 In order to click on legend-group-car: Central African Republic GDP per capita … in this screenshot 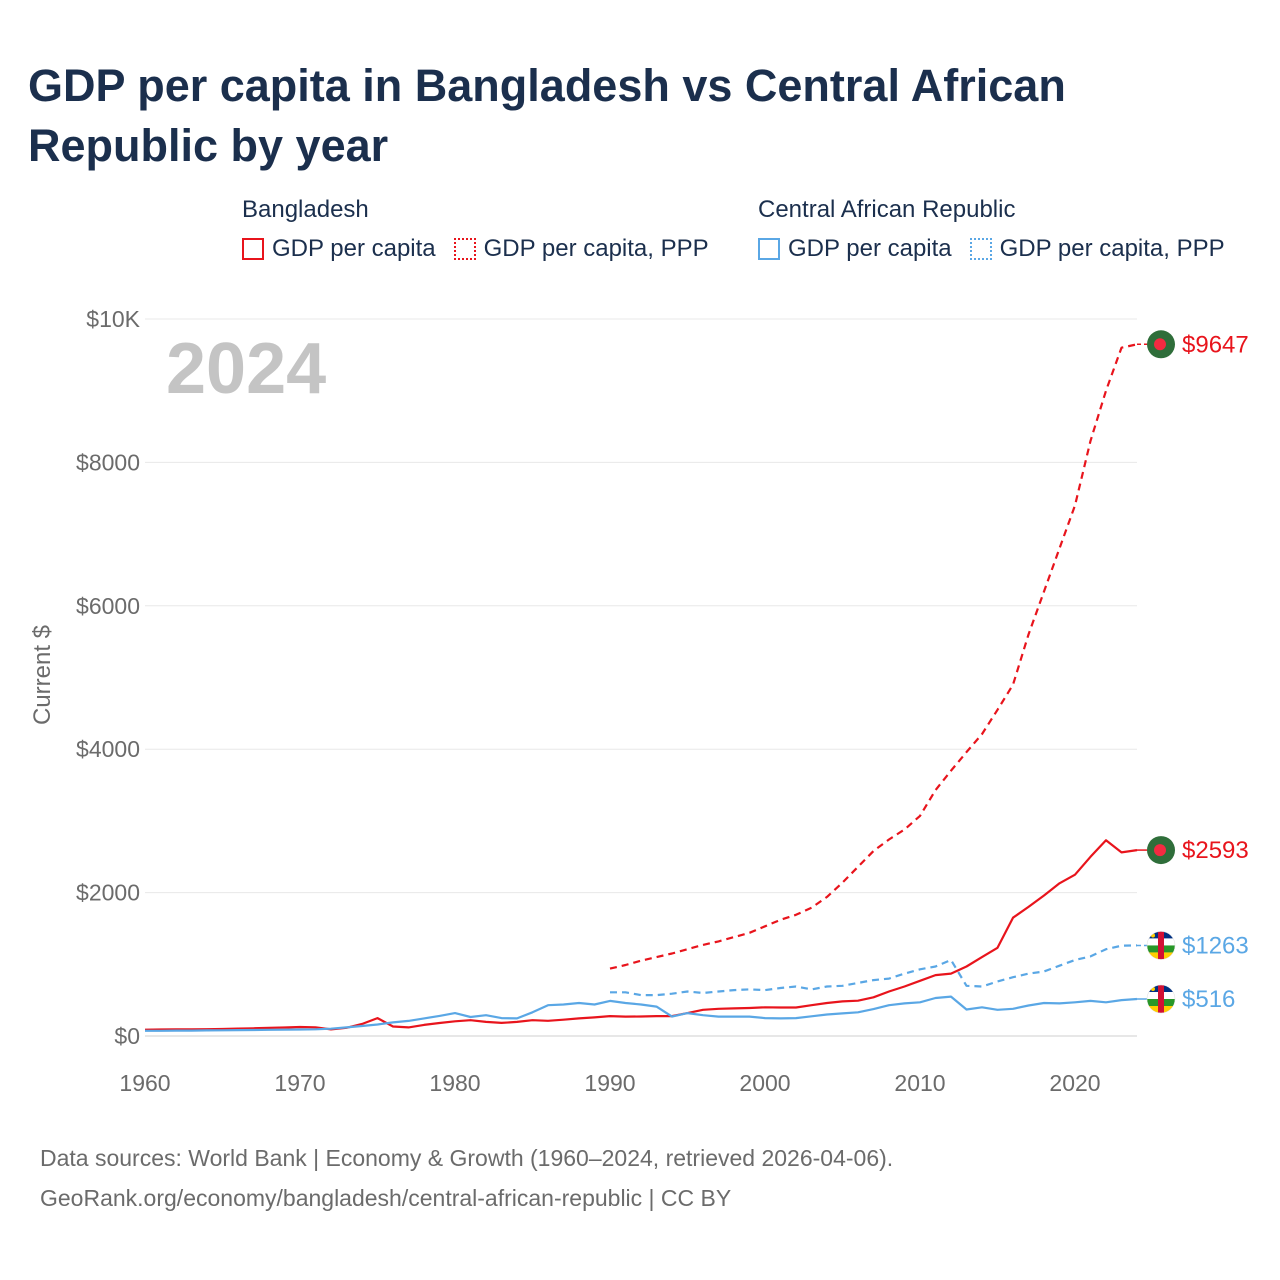, I will do `click(1000, 229)`.